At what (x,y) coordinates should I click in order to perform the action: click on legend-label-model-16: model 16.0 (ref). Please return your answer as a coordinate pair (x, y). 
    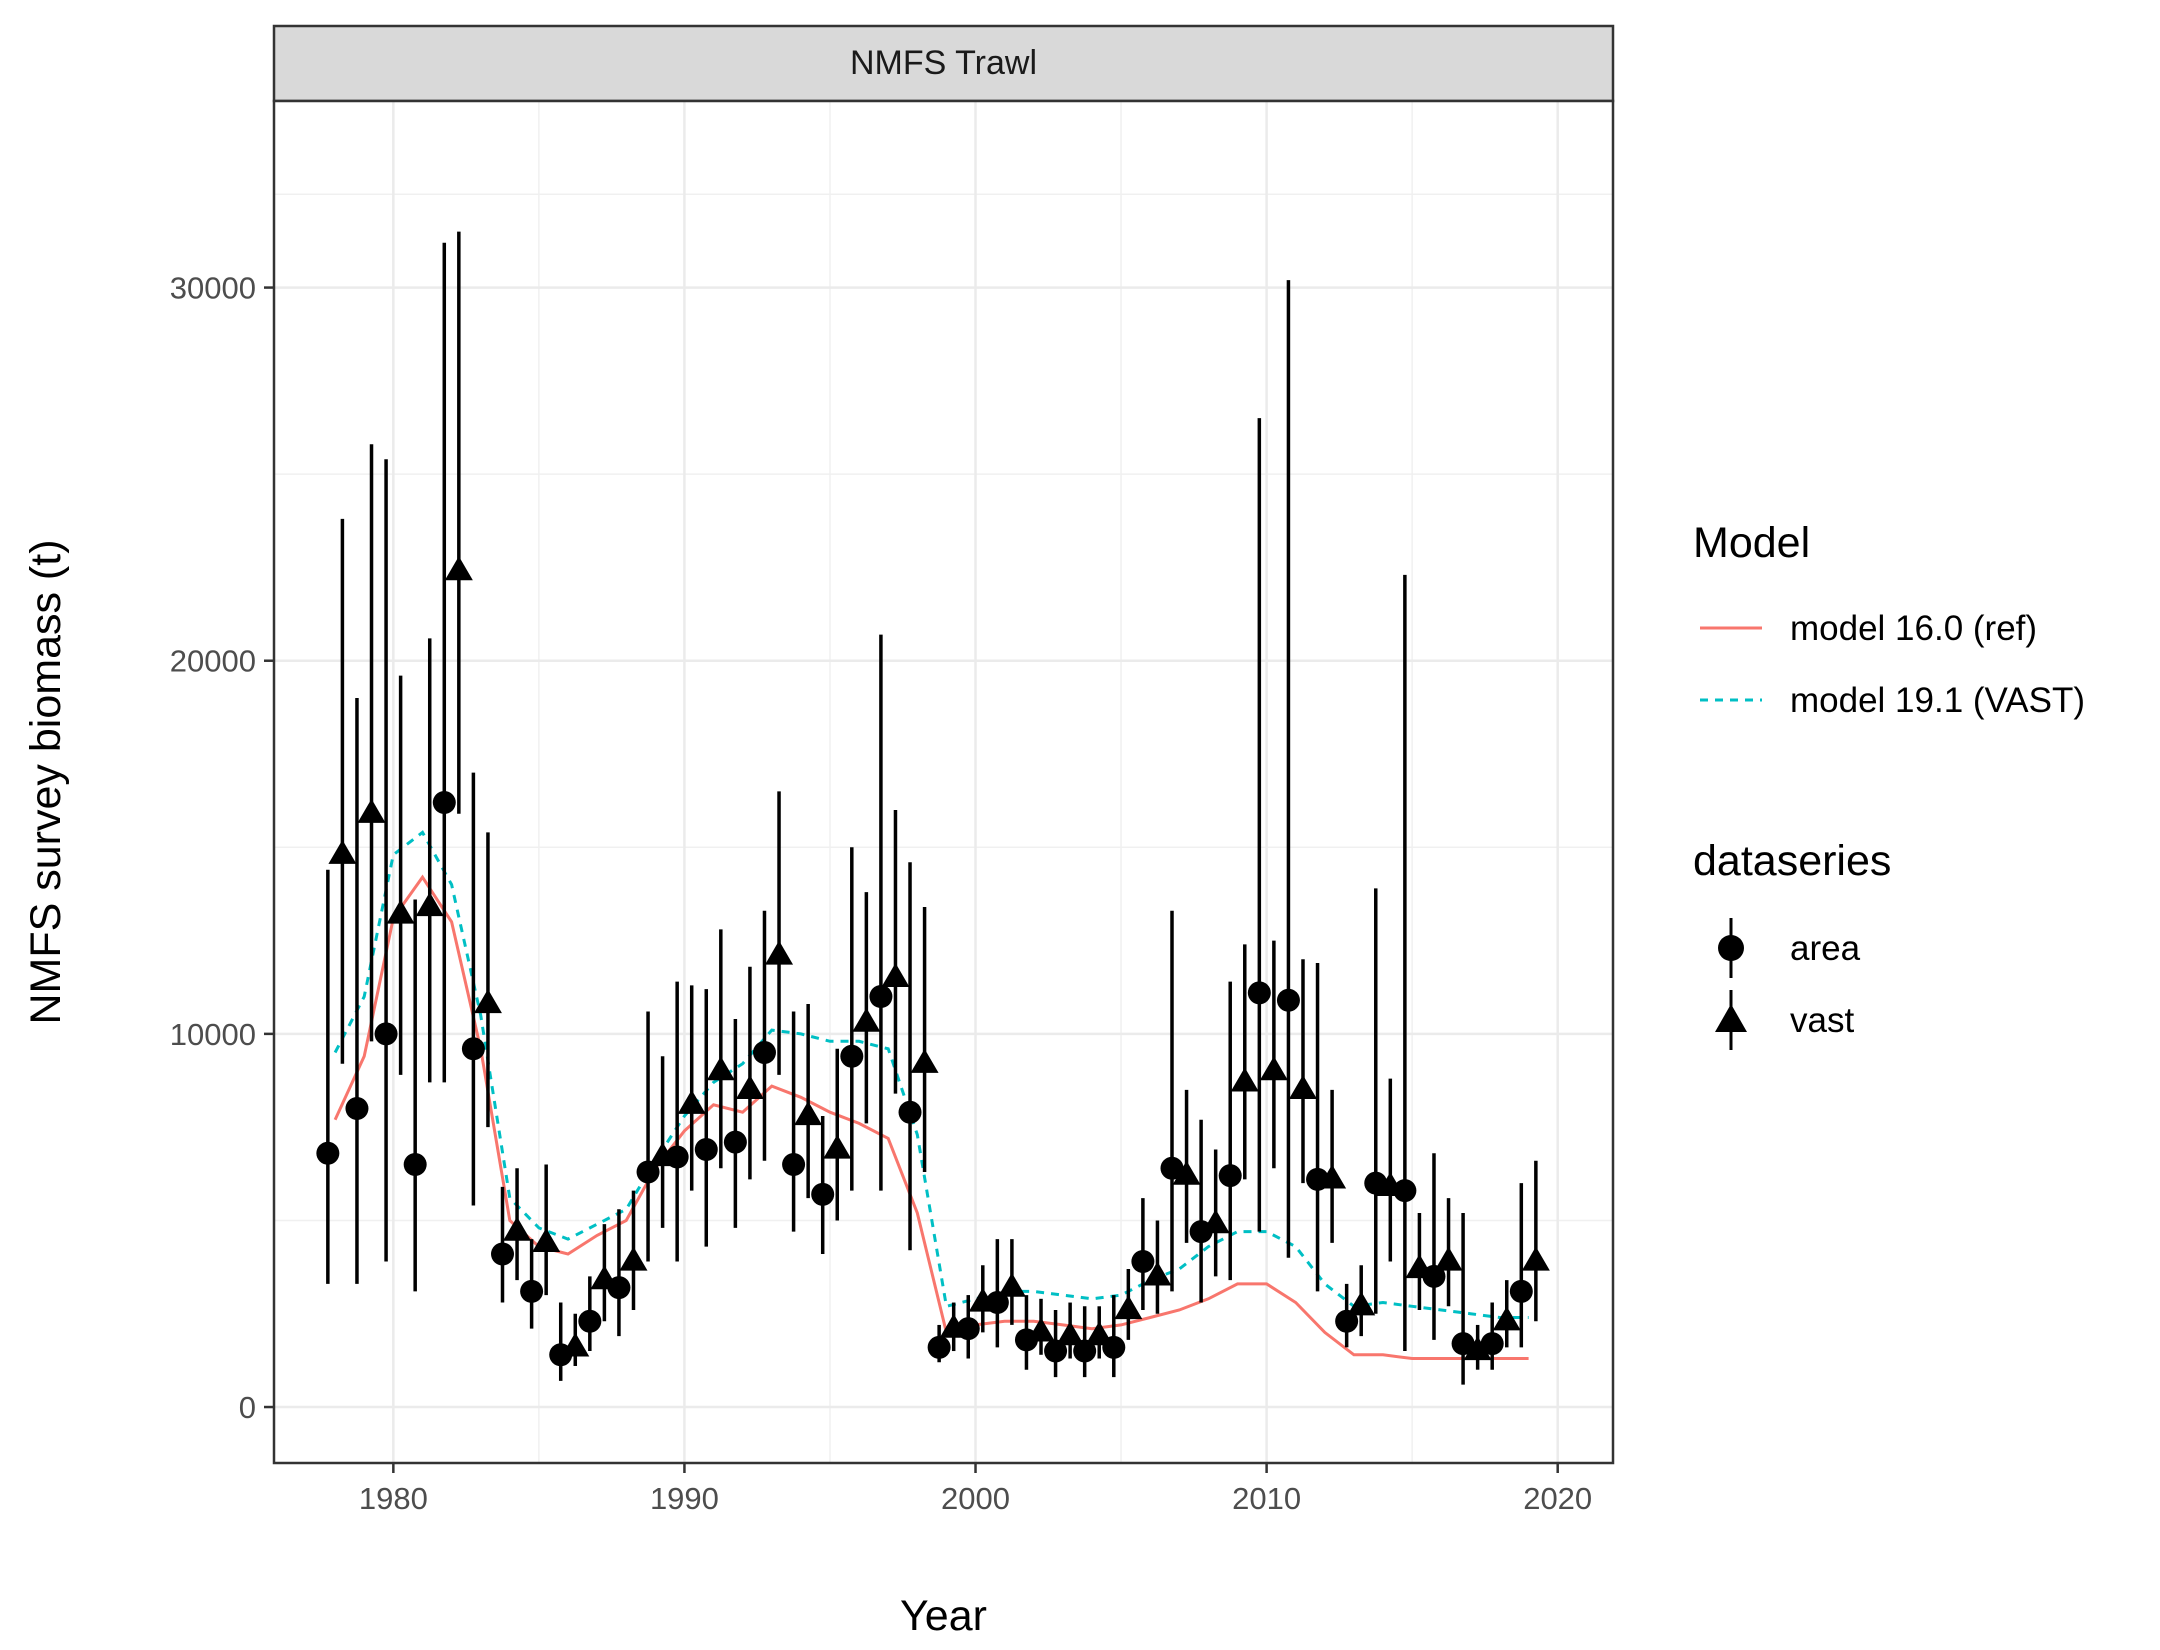
    Looking at the image, I should click on (1913, 628).